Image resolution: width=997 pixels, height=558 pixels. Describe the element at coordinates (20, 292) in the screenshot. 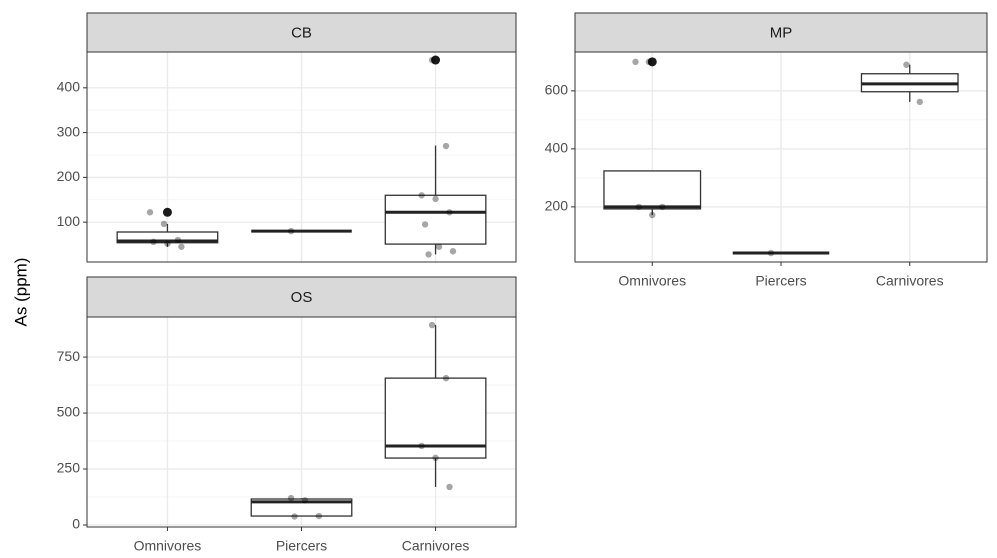

I see `y-axis-label: As (ppm)` at that location.